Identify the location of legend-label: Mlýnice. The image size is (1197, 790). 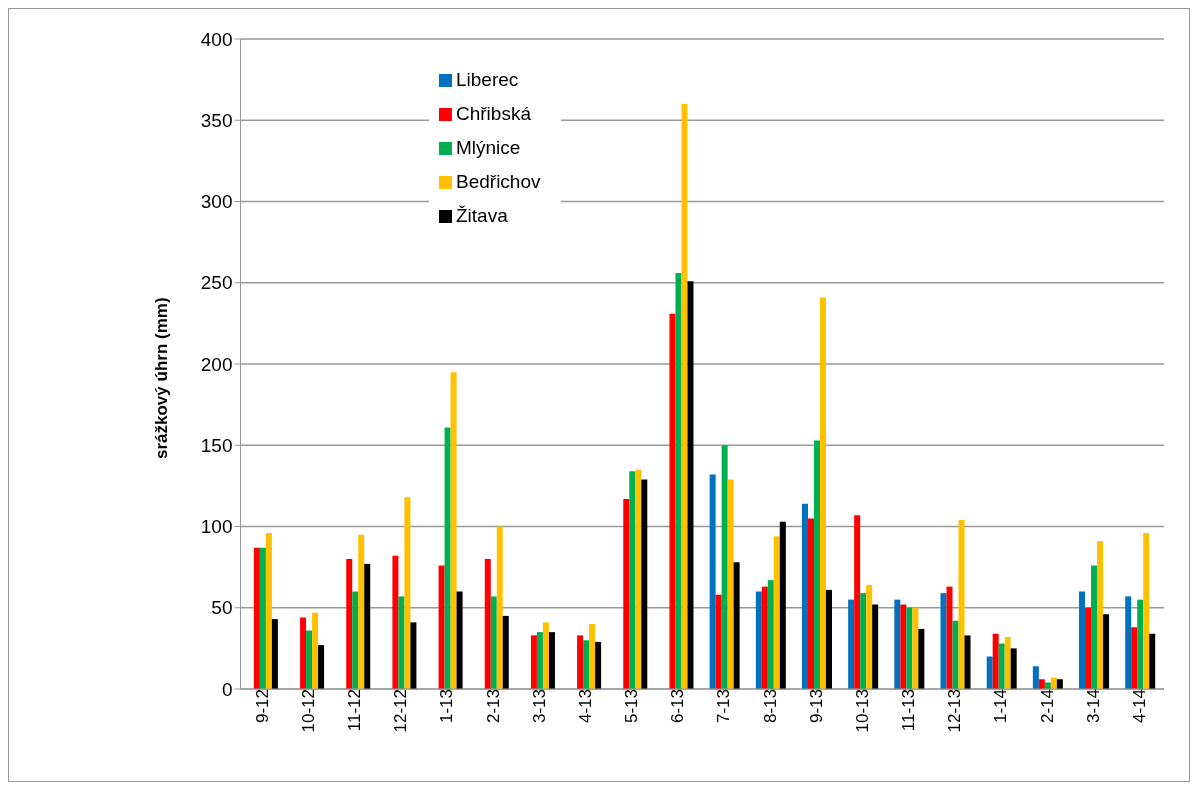
(488, 147).